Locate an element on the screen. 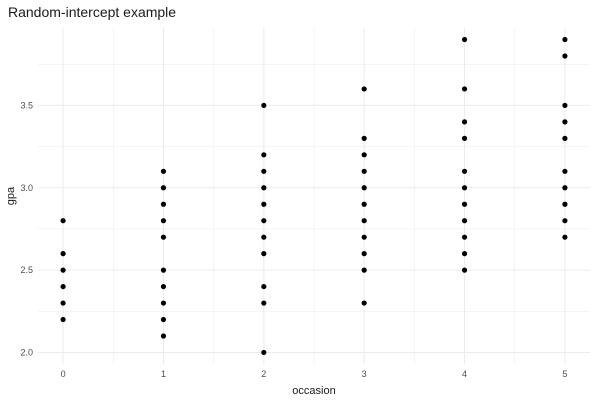 The width and height of the screenshot is (600, 400). y-tick-label: 2.0 is located at coordinates (26, 352).